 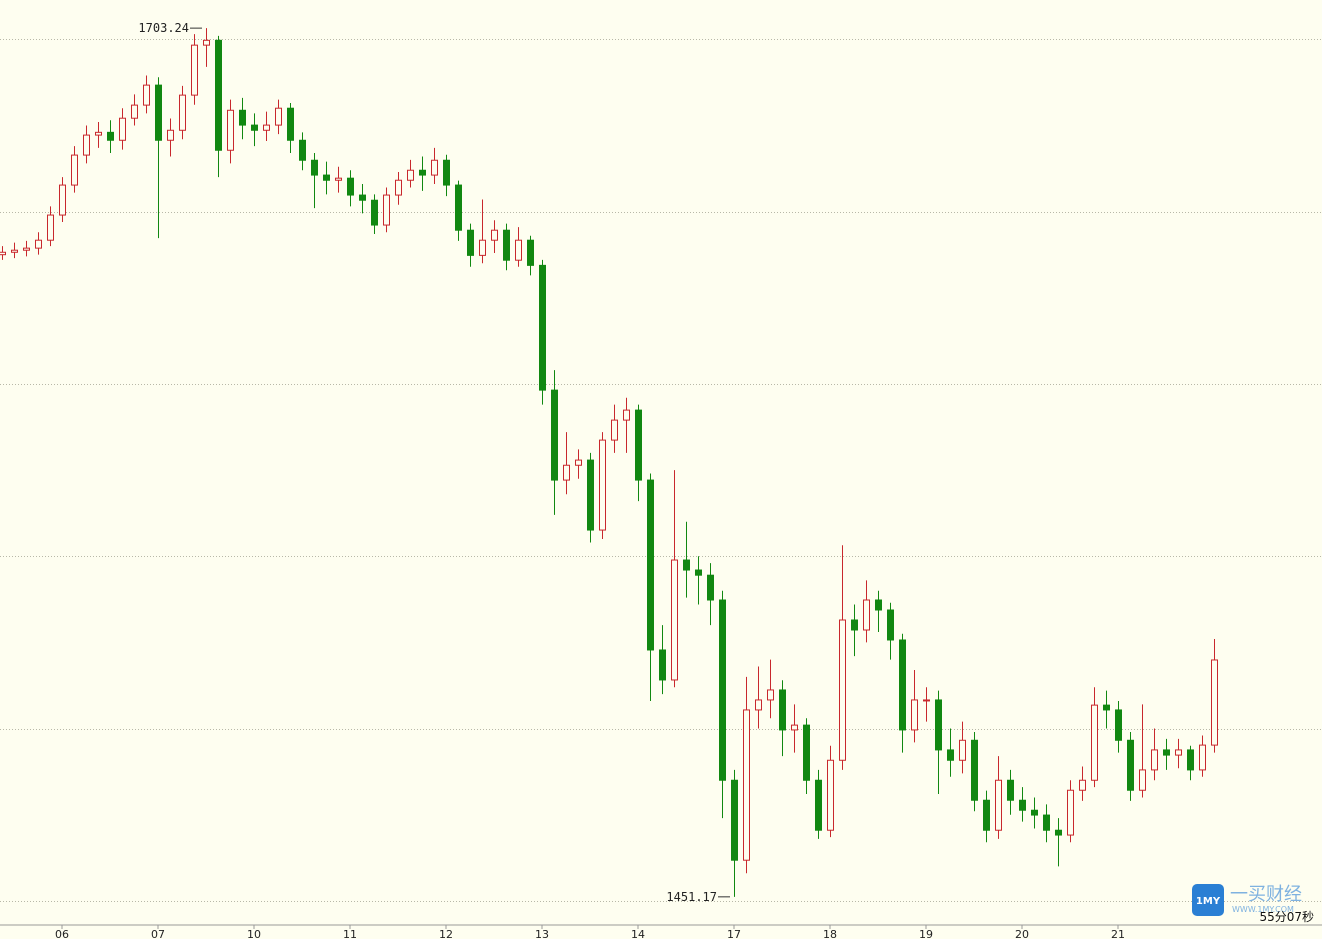 What do you see at coordinates (542, 933) in the screenshot?
I see `x-tick-label: 13` at bounding box center [542, 933].